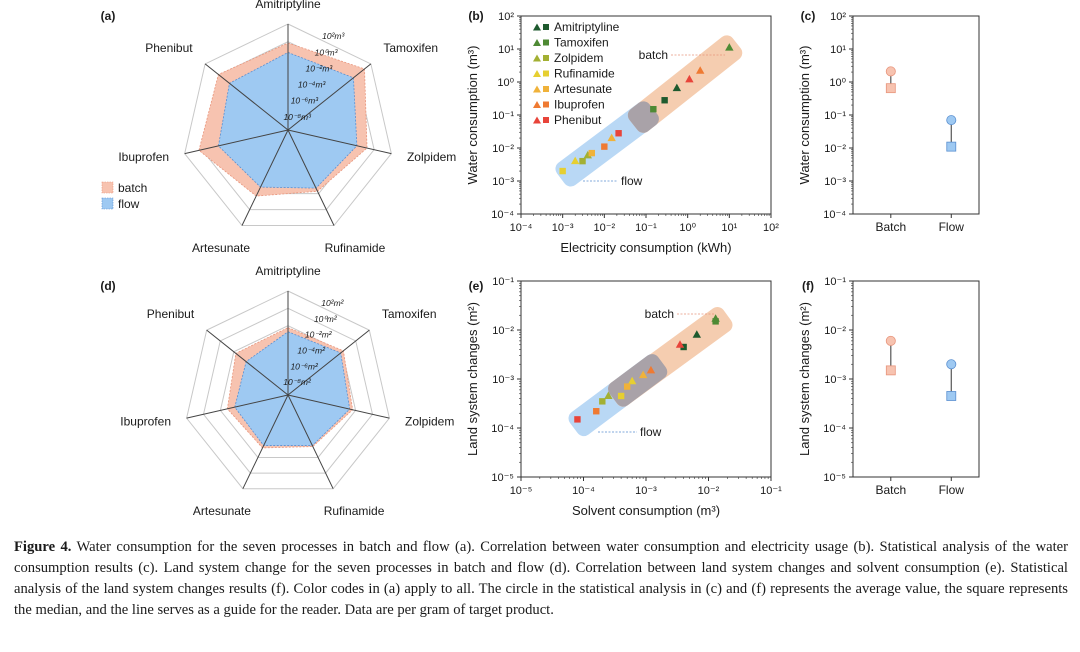 This screenshot has width=1080, height=652. I want to click on panel-label: (c), so click(808, 16).